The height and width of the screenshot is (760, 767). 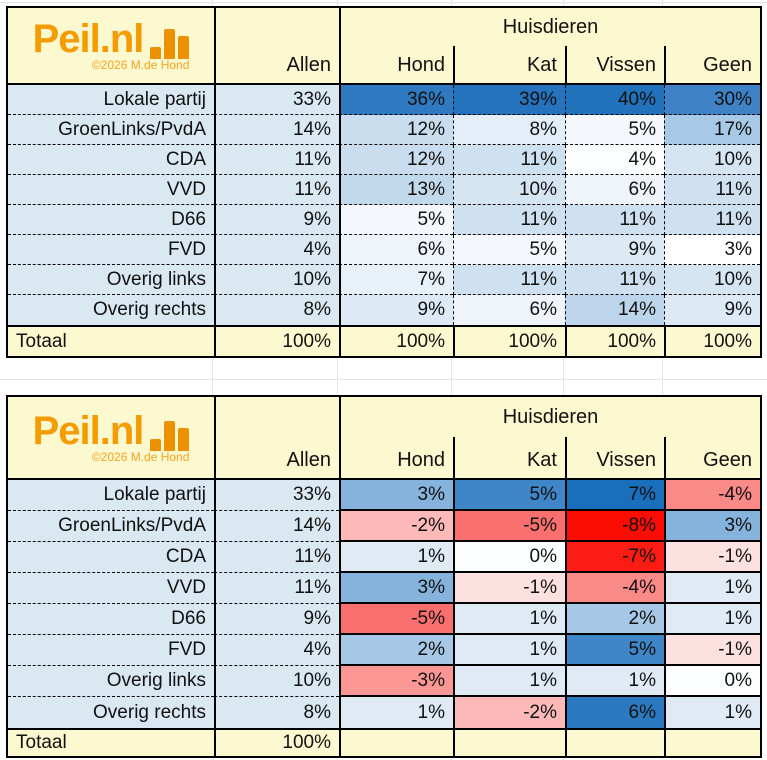 I want to click on column-header-allen: Allen, so click(x=276, y=46).